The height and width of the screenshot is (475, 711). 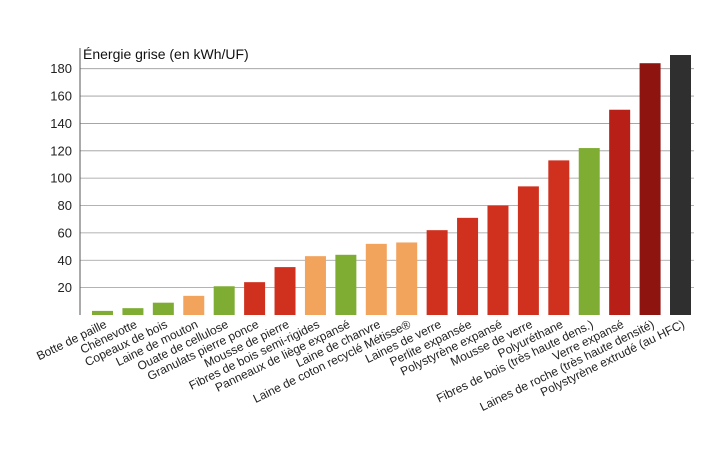 I want to click on y-axis-label: Énergie grise (en kWh/UF), so click(x=166, y=54).